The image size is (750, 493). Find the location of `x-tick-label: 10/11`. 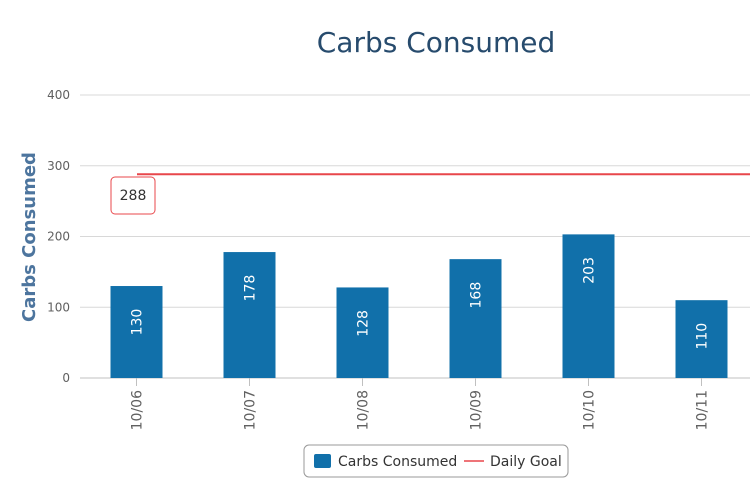

x-tick-label: 10/11 is located at coordinates (703, 410).